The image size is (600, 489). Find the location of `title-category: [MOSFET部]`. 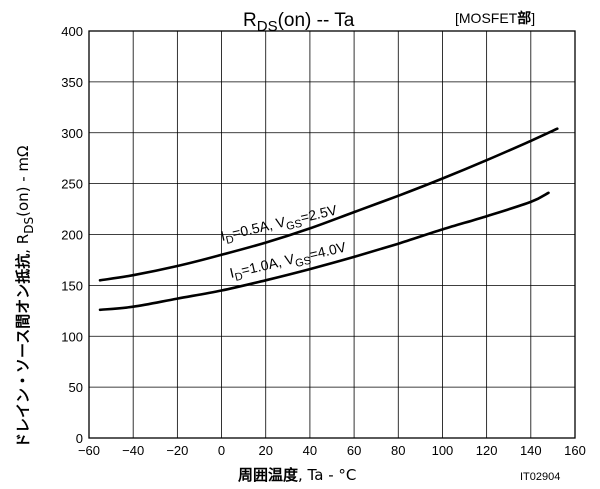

title-category: [MOSFET部] is located at coordinates (495, 18).